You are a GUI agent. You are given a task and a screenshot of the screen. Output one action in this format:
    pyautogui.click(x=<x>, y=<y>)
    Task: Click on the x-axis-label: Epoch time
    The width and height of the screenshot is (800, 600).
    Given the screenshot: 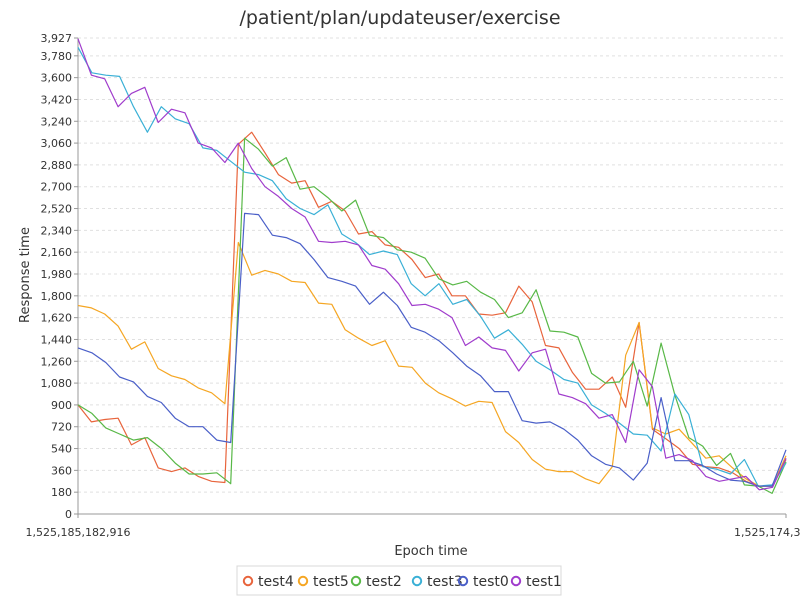 What is the action you would take?
    pyautogui.click(x=430, y=551)
    